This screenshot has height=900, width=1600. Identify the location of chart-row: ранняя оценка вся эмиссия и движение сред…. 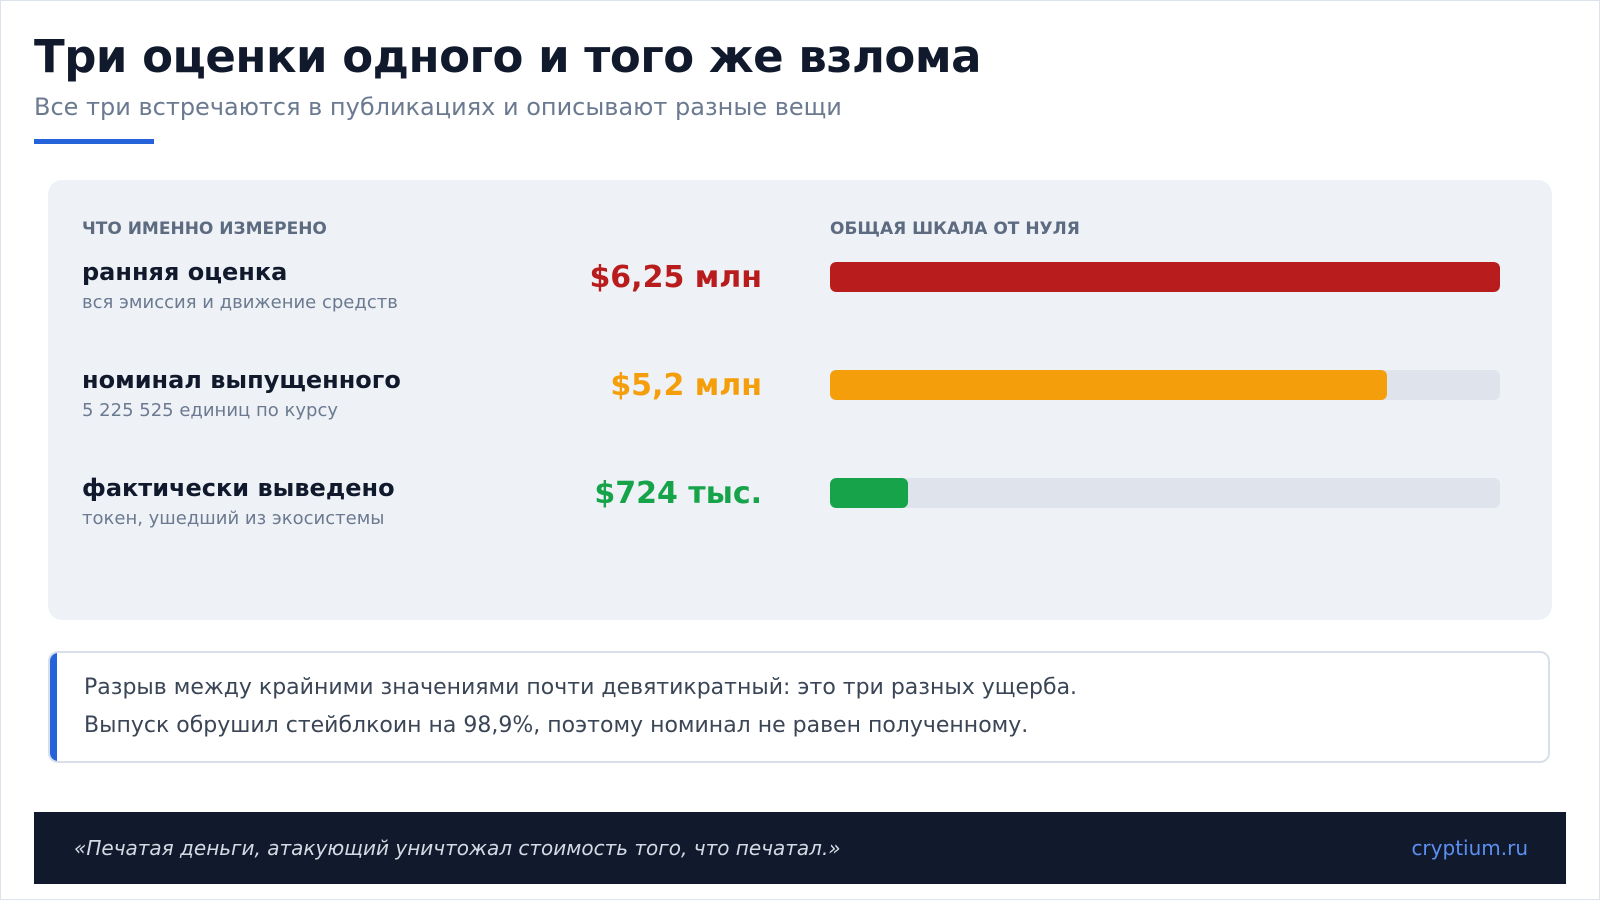
(800, 293).